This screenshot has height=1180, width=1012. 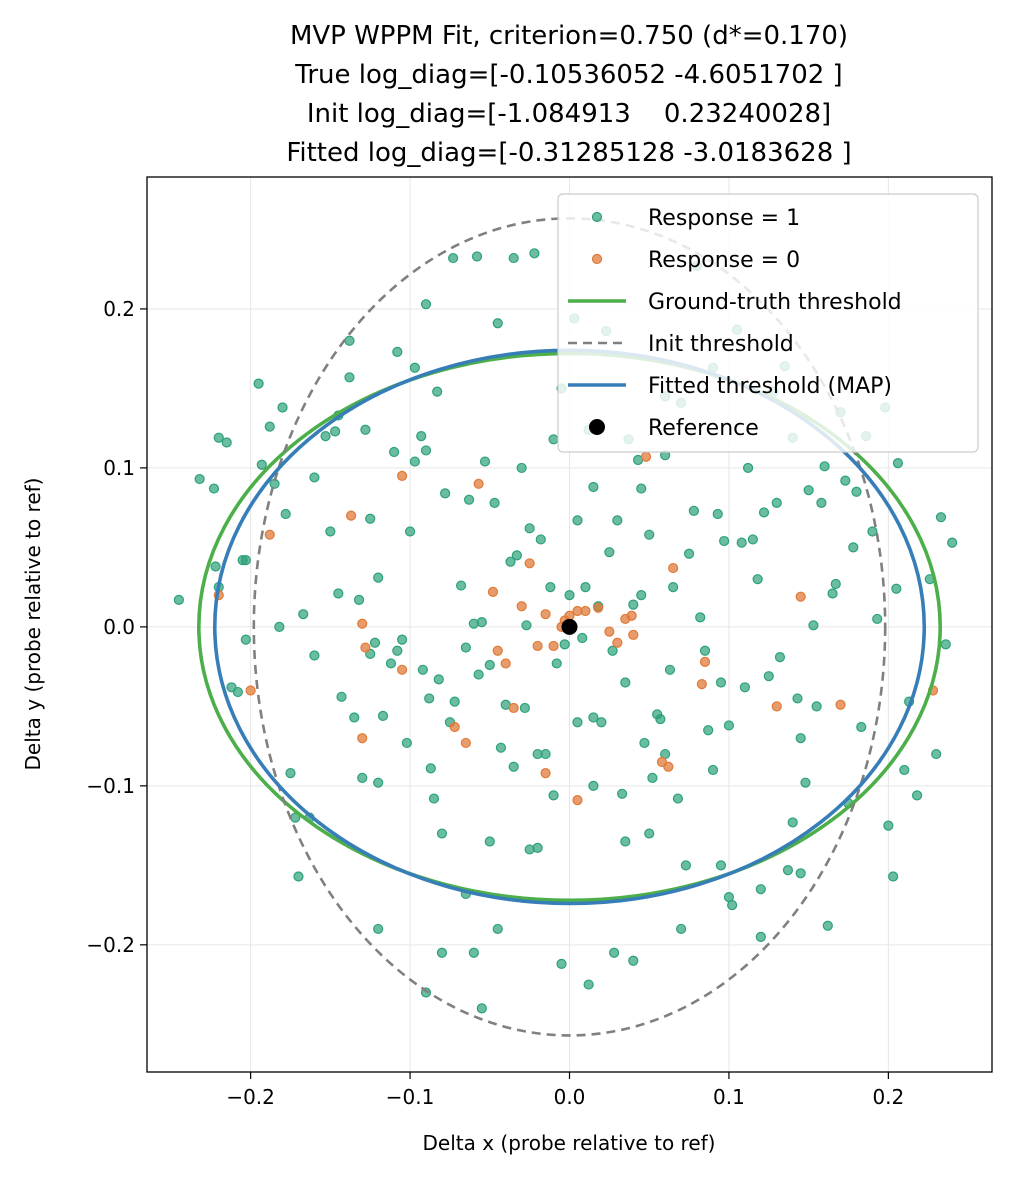 I want to click on legend-label-fitted: Fitted threshold (MAP), so click(x=770, y=386).